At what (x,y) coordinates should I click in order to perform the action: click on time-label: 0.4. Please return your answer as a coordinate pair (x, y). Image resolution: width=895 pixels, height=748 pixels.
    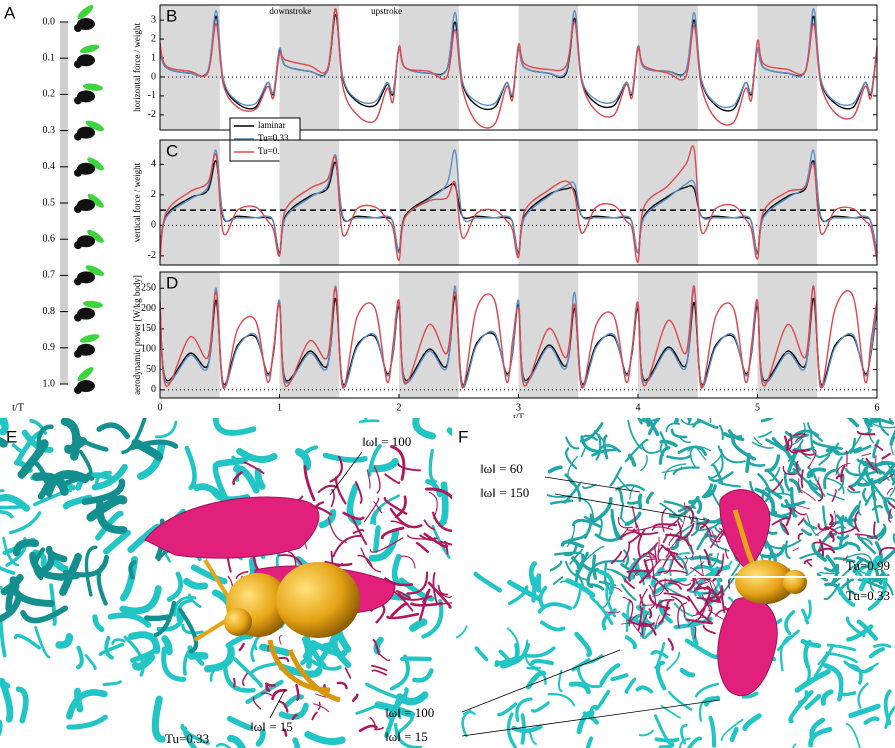
    Looking at the image, I should click on (49, 166).